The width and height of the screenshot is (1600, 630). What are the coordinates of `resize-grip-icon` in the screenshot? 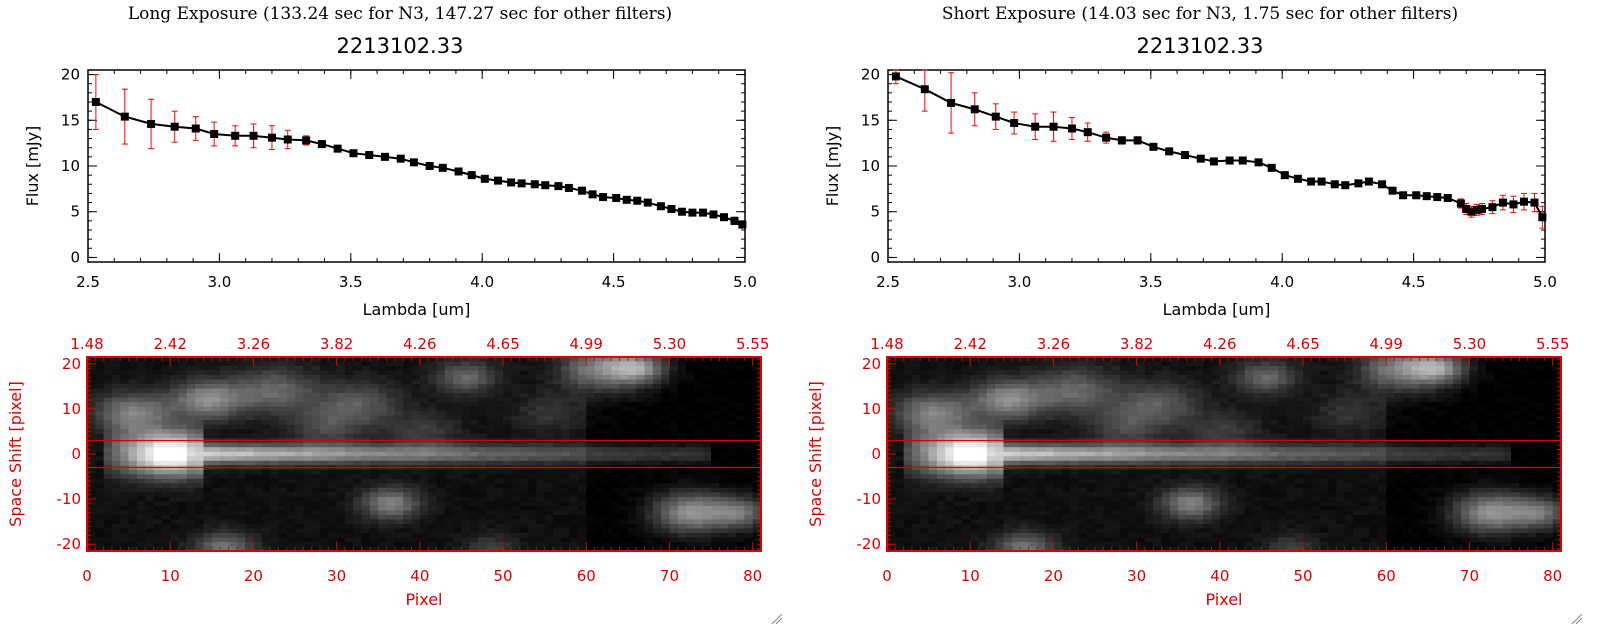 It's located at (777, 619).